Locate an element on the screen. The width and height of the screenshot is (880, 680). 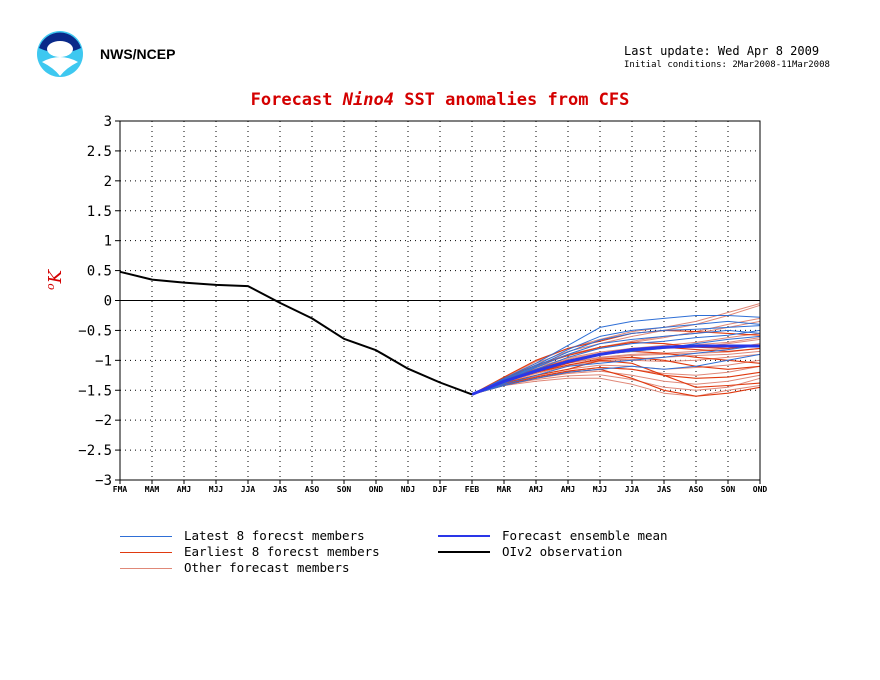
legend-observation-label: OIv2 observation is located at coordinates (562, 551).